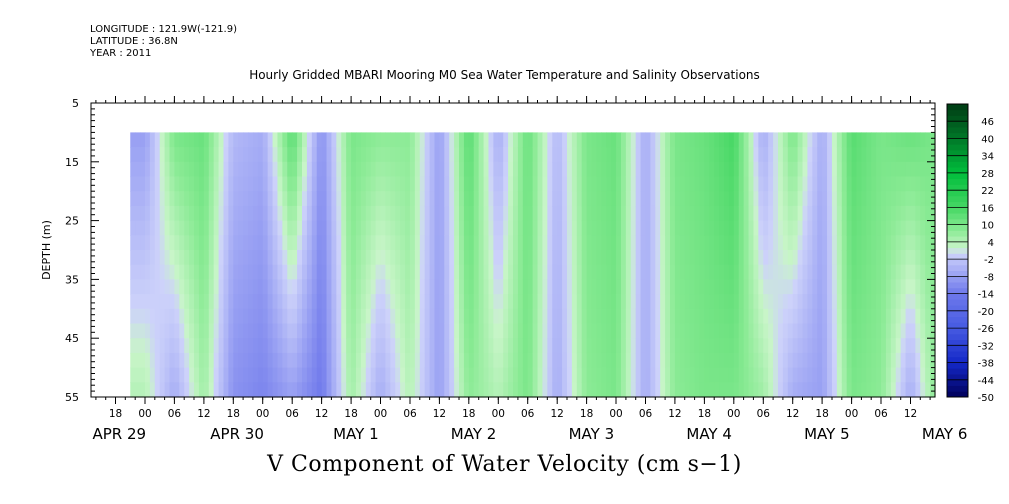  I want to click on x-tick-label: 00, so click(262, 414).